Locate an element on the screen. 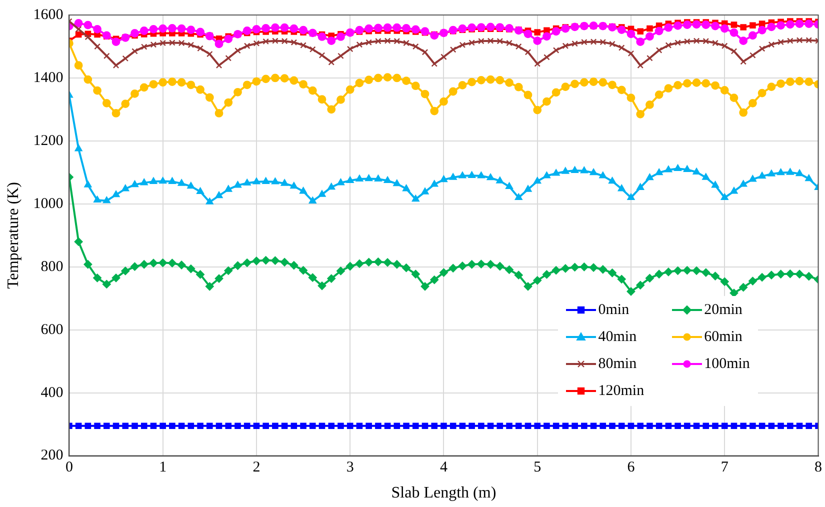  x-tick-label: 7 is located at coordinates (724, 468).